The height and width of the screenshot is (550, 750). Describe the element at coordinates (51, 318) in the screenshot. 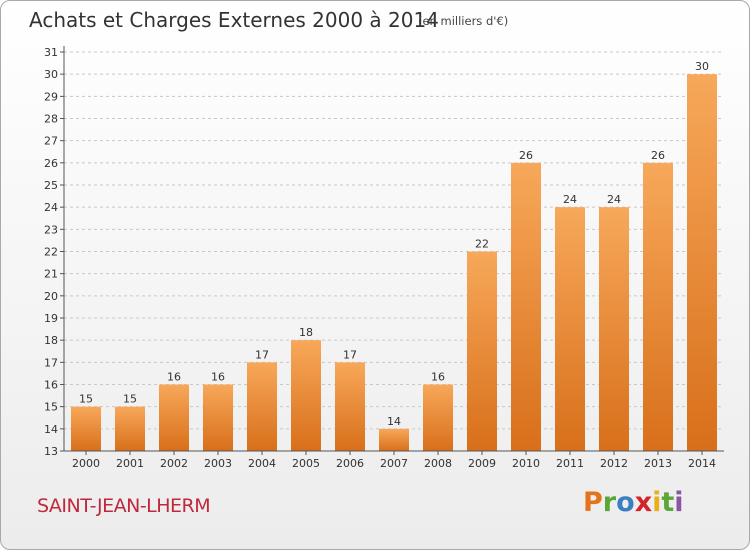

I see `y-tick-label: 19` at that location.